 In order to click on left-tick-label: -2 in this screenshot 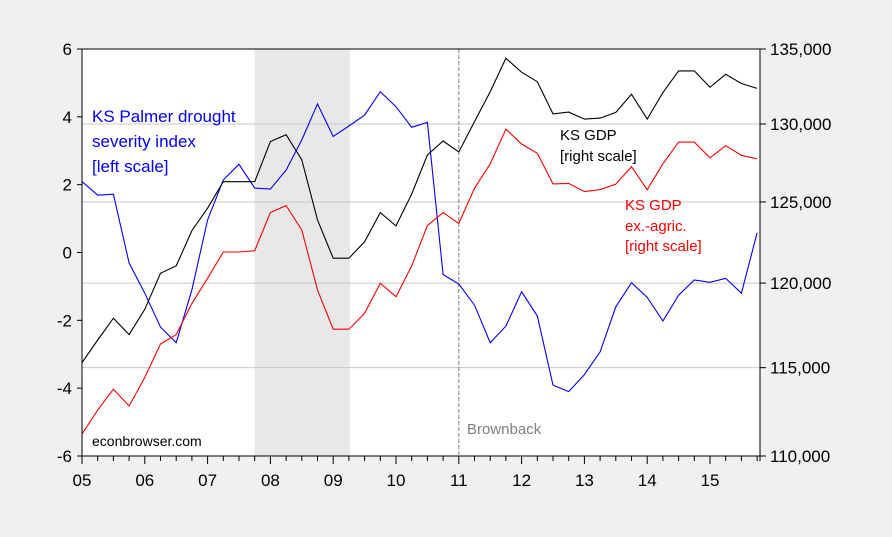, I will do `click(64, 320)`.